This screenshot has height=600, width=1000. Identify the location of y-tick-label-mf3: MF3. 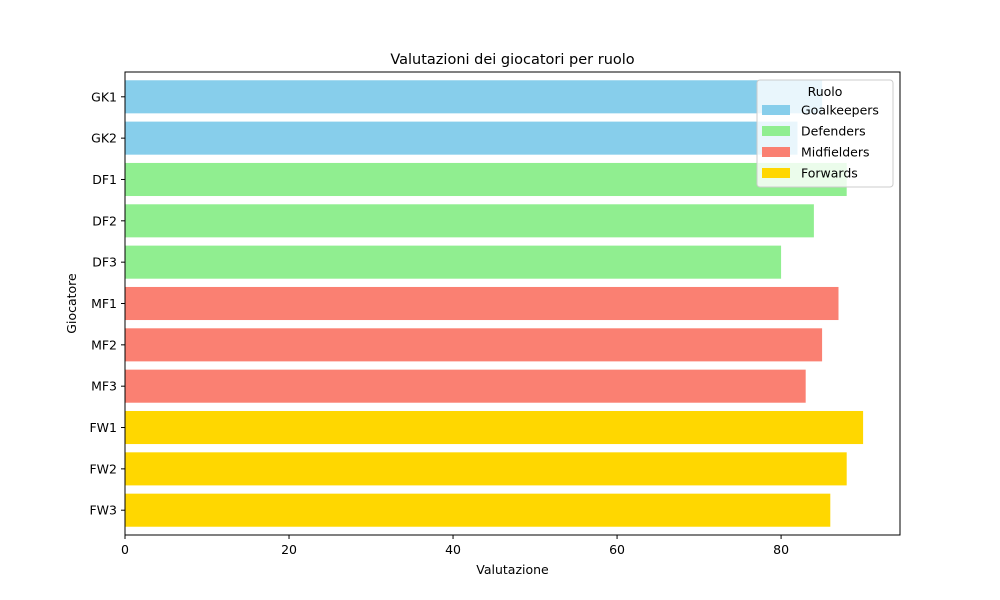
(104, 386).